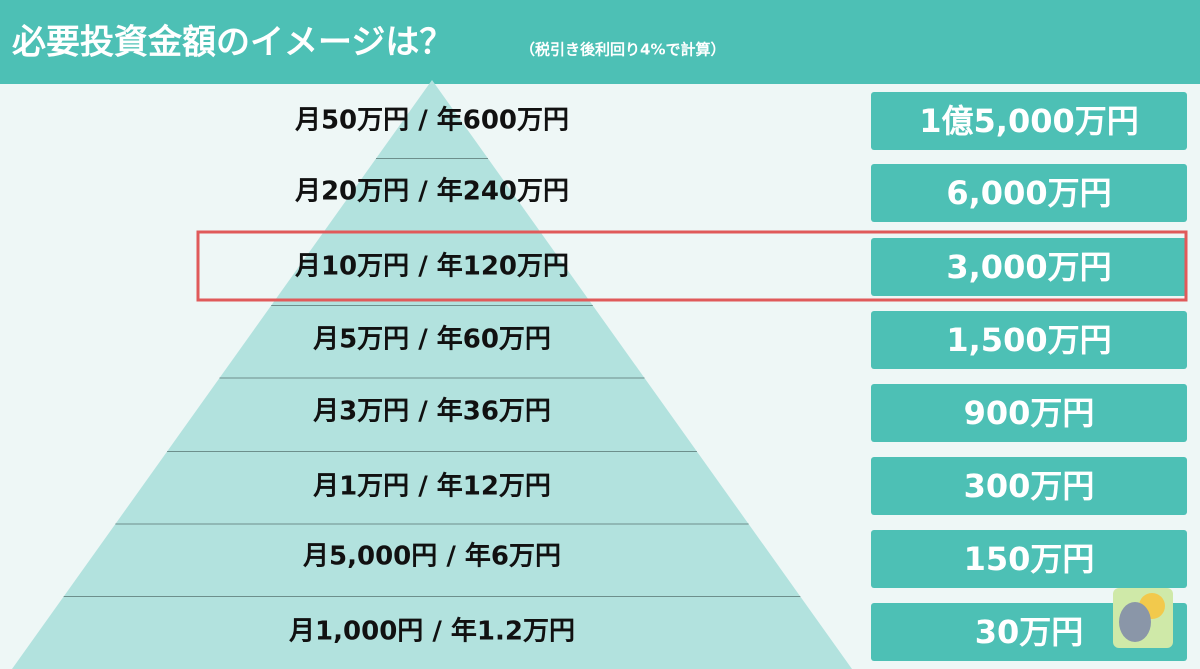  What do you see at coordinates (431, 411) in the screenshot?
I see `row-label: 月3万円 / 年36万円` at bounding box center [431, 411].